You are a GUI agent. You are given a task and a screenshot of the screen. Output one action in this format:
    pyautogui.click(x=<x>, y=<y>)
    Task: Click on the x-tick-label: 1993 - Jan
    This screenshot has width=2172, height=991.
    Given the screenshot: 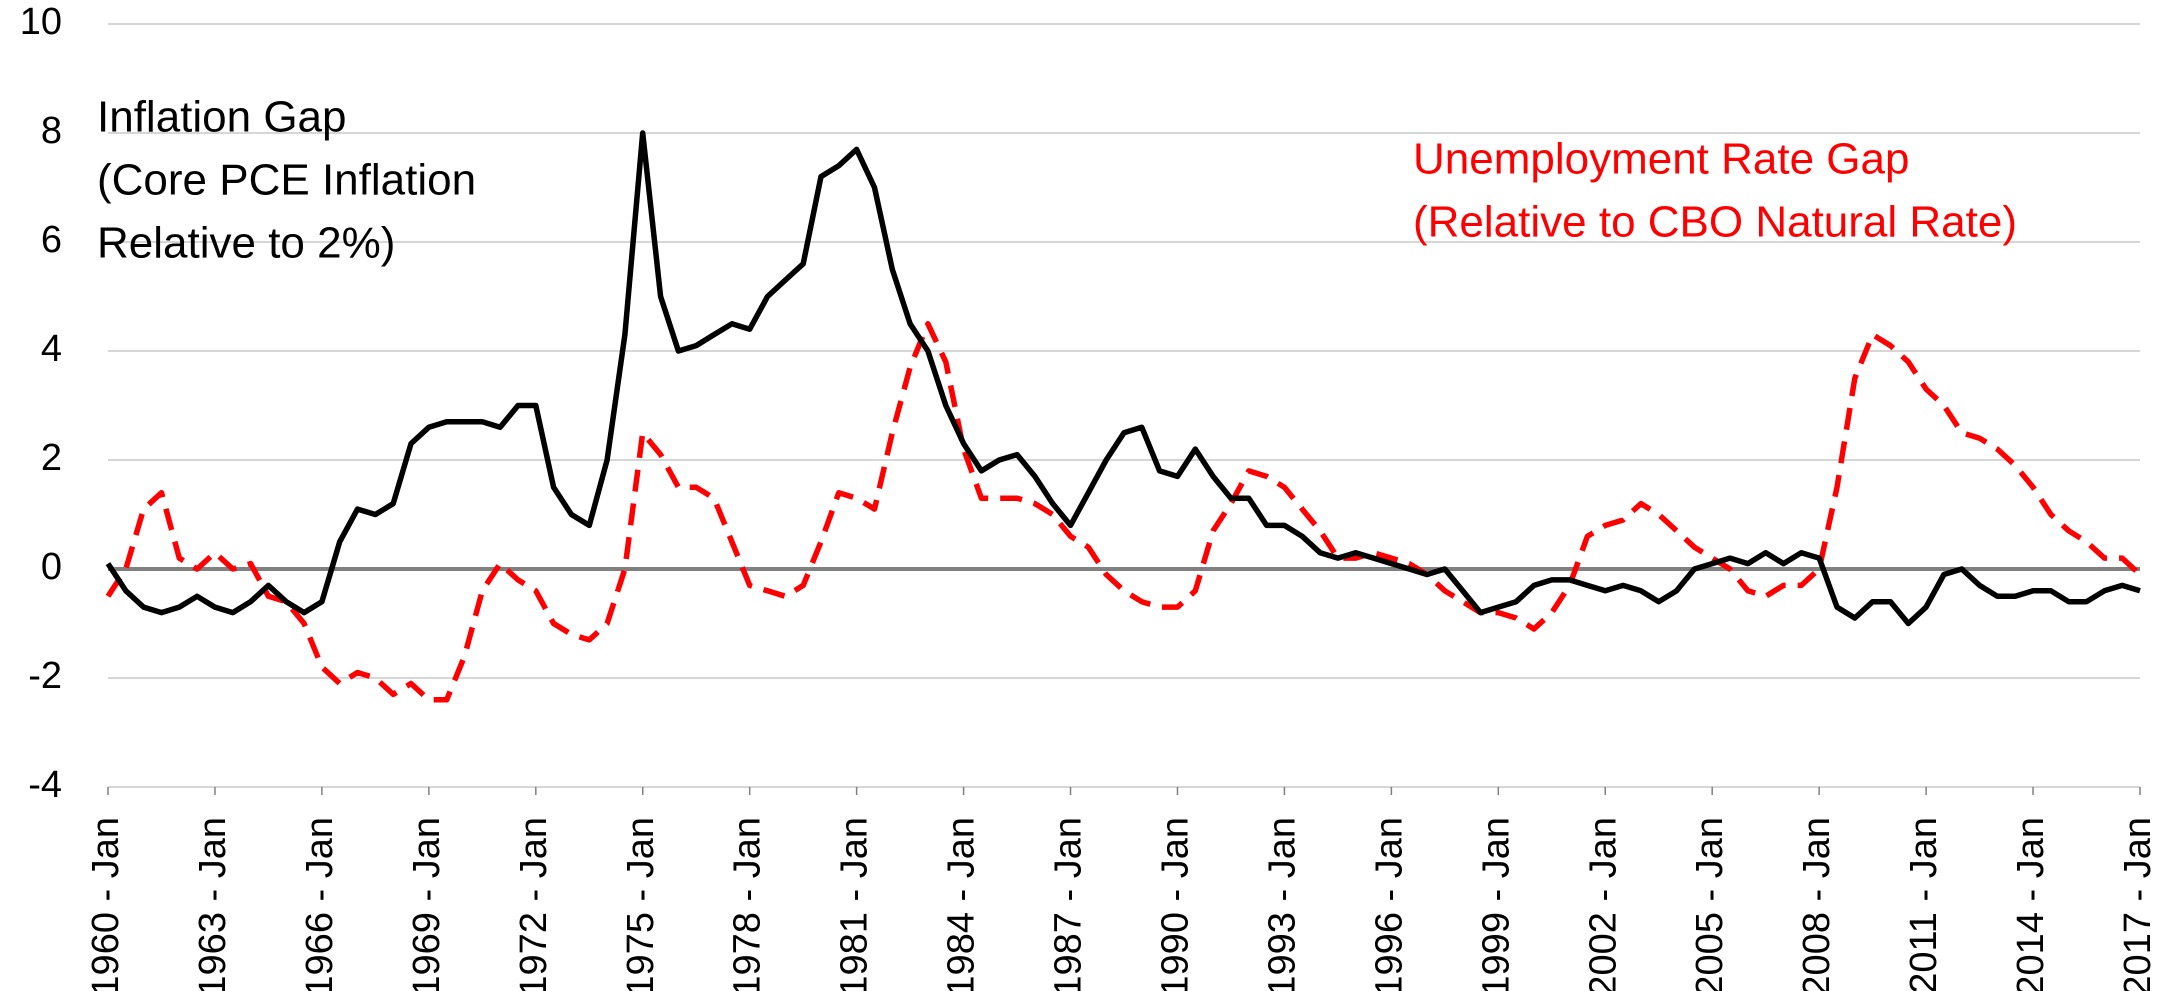 What is the action you would take?
    pyautogui.click(x=1282, y=904)
    